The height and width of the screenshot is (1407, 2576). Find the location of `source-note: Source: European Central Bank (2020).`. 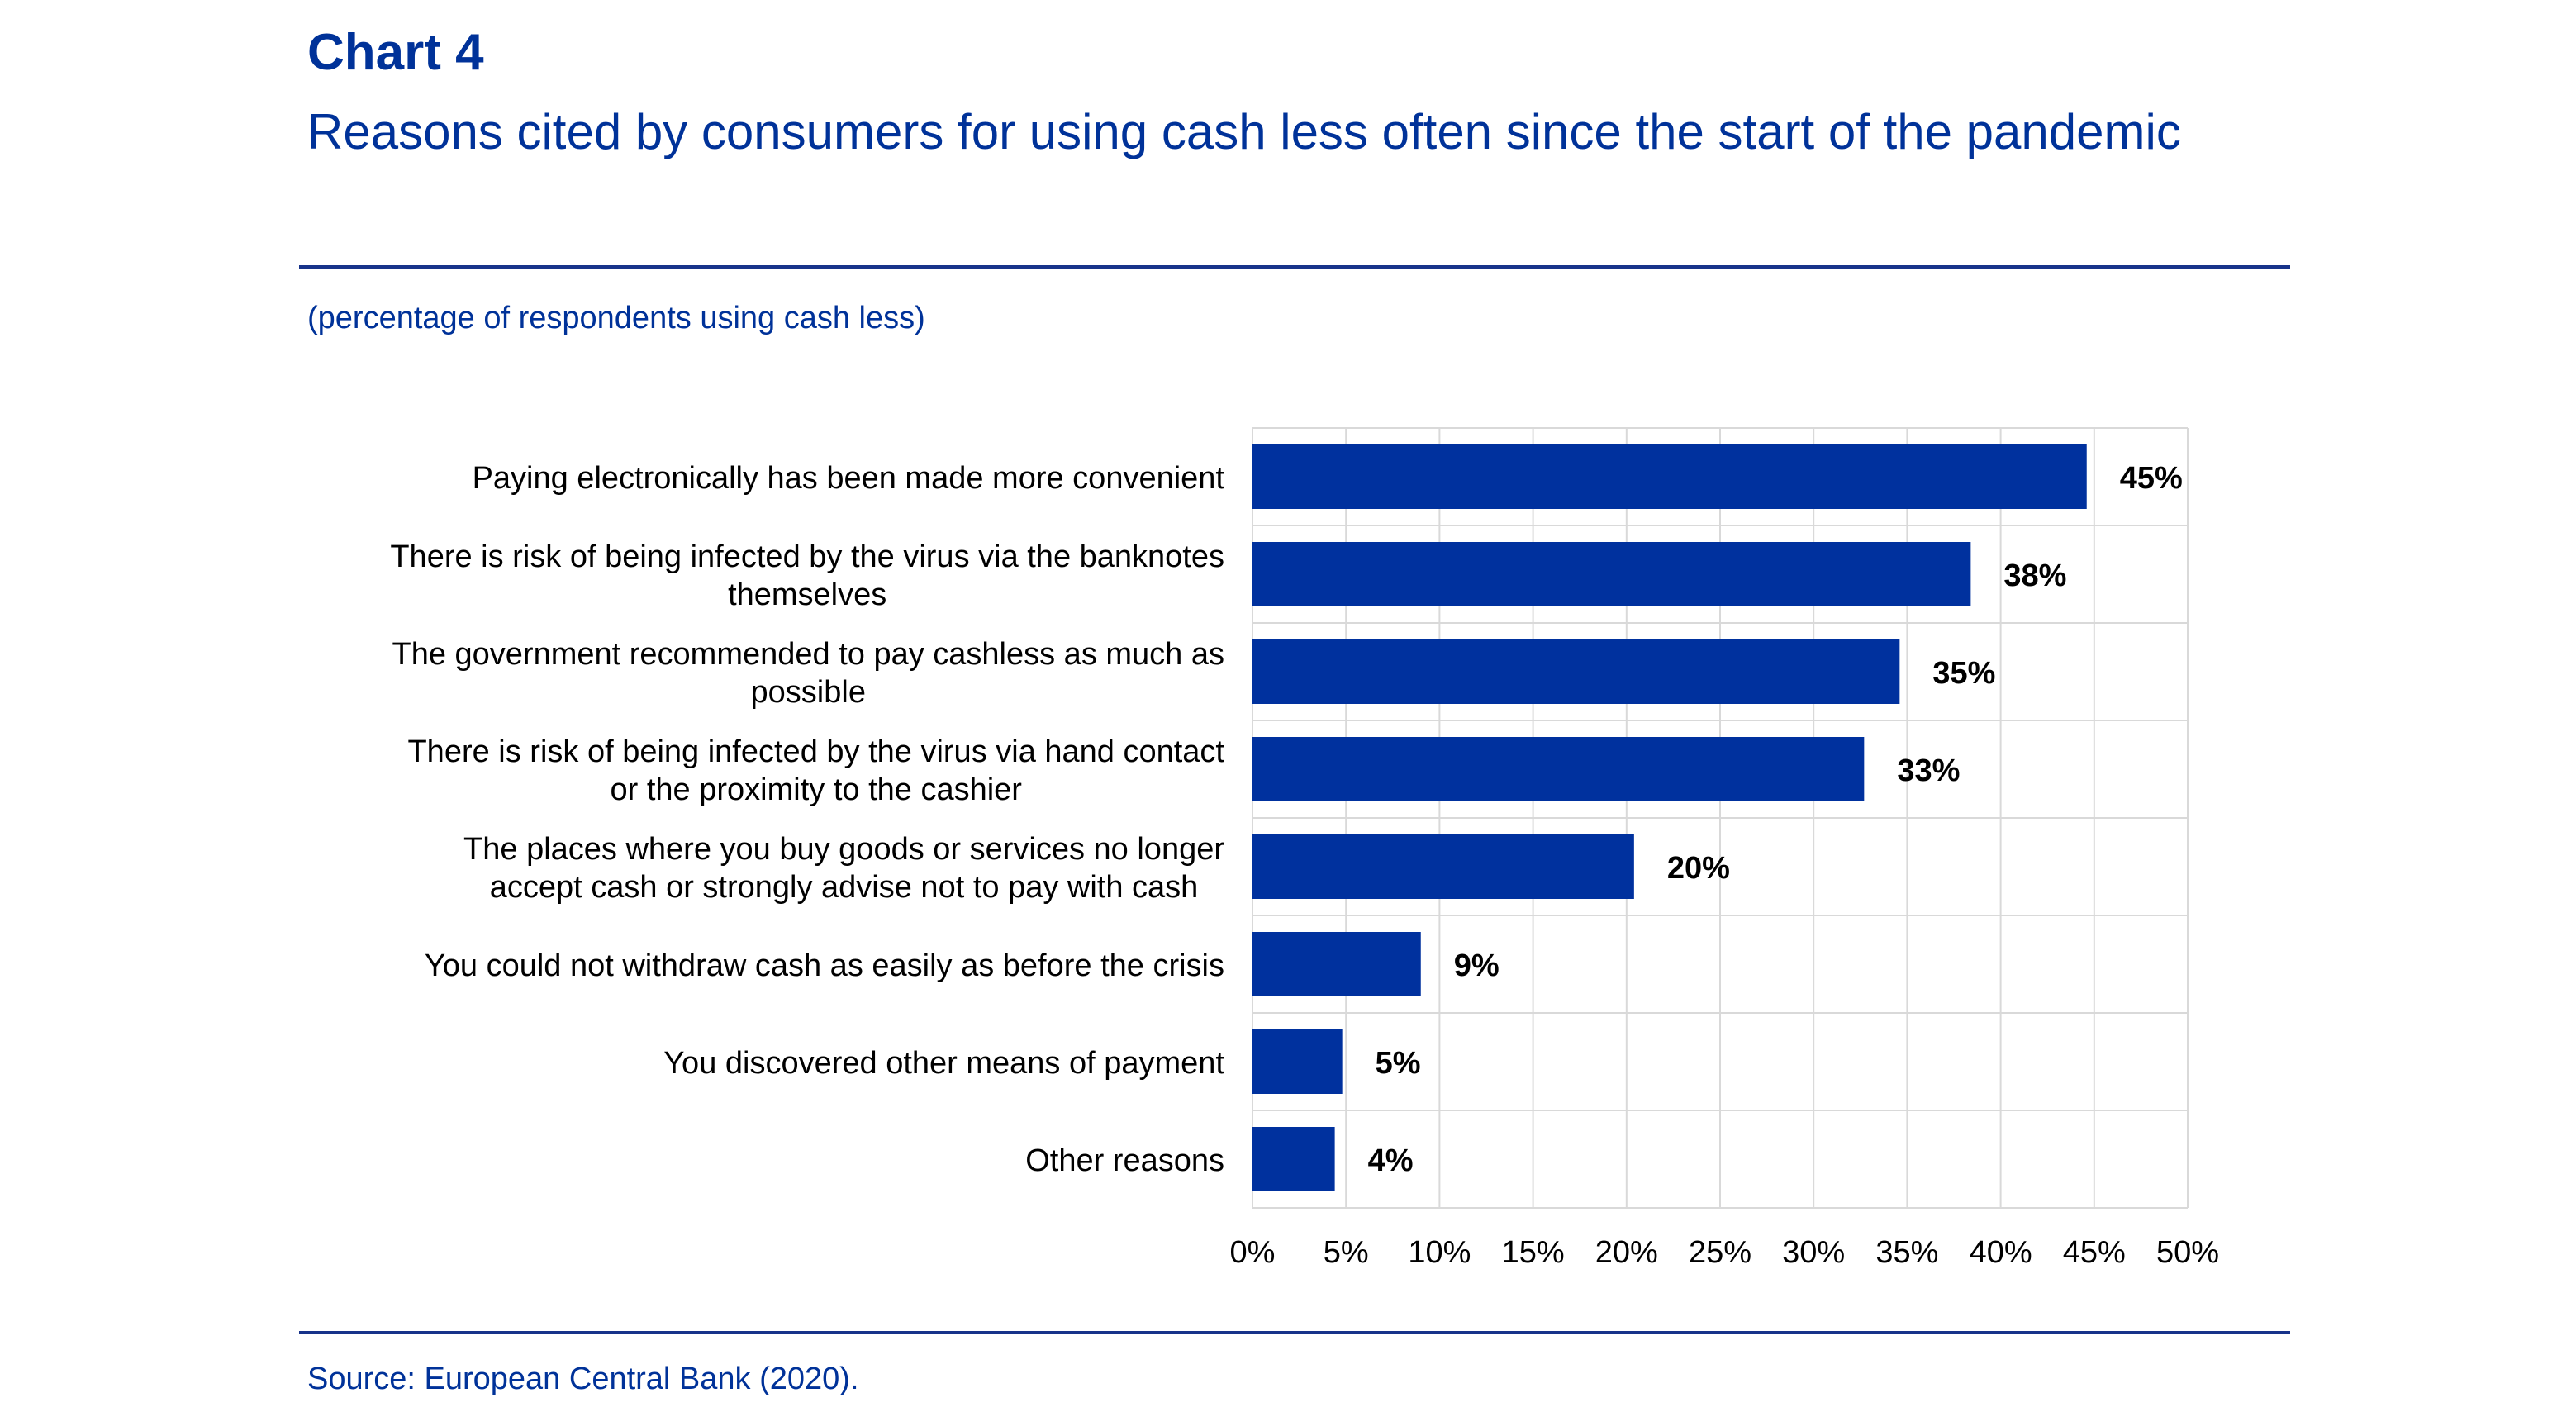

source-note: Source: European Central Bank (2020). is located at coordinates (583, 1379).